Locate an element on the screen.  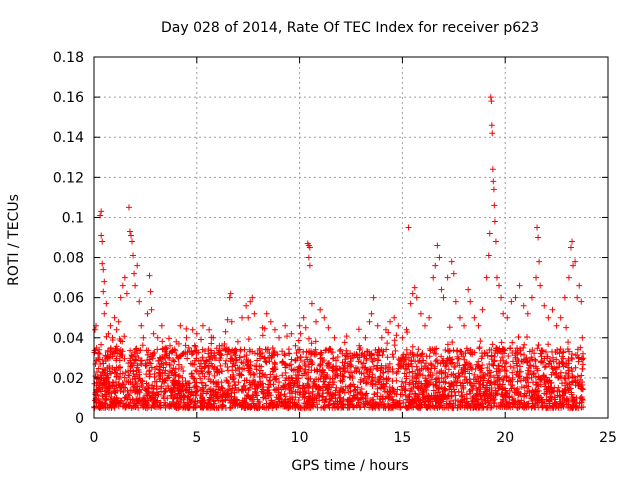
y-axis-label: ROTI / TECUs is located at coordinates (14, 240).